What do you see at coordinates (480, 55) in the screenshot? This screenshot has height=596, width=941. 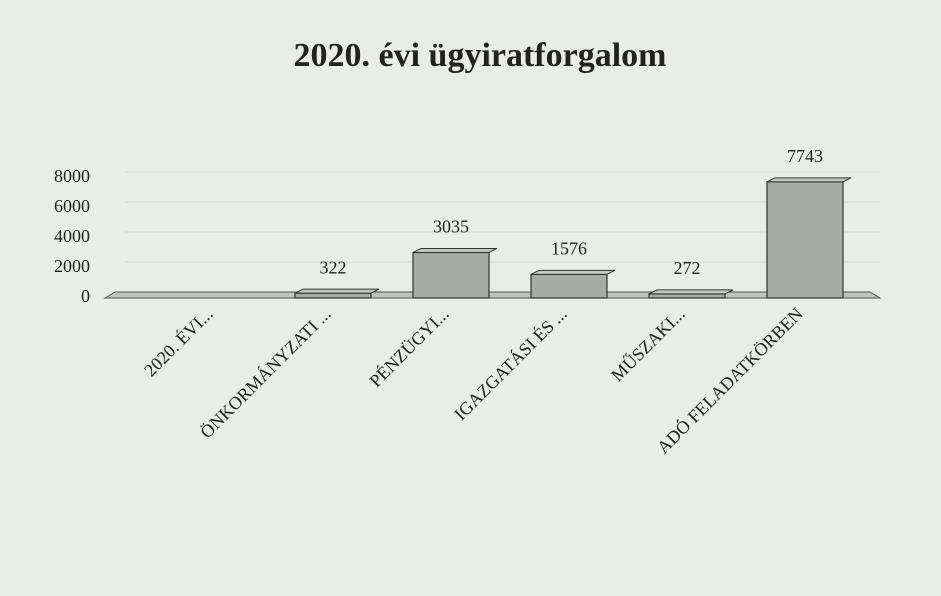 I see `chart-title: 2020. évi ügyiratforgalom` at bounding box center [480, 55].